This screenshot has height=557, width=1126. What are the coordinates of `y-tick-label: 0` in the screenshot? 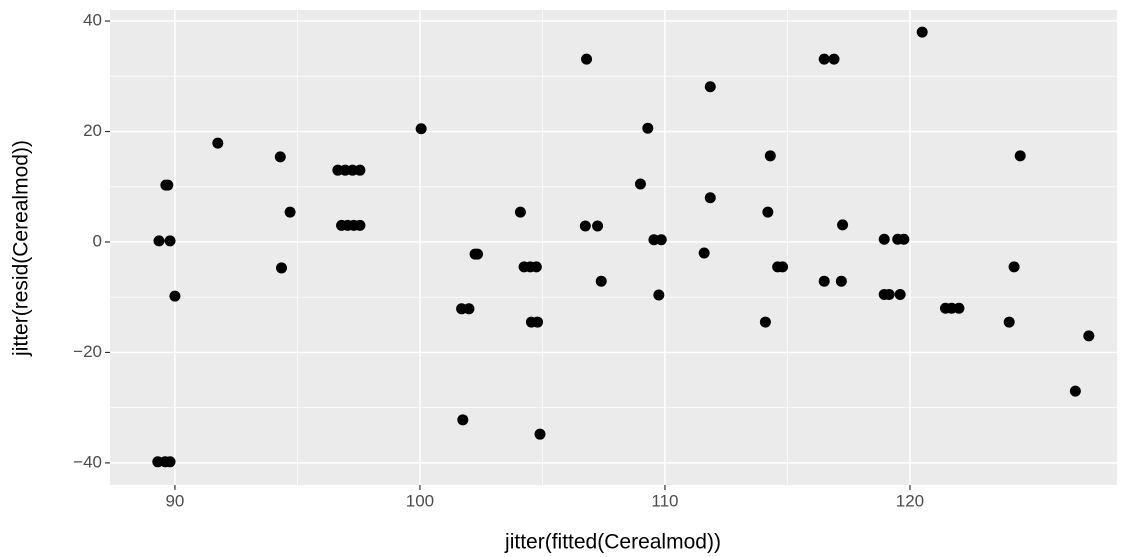 It's located at (97, 240).